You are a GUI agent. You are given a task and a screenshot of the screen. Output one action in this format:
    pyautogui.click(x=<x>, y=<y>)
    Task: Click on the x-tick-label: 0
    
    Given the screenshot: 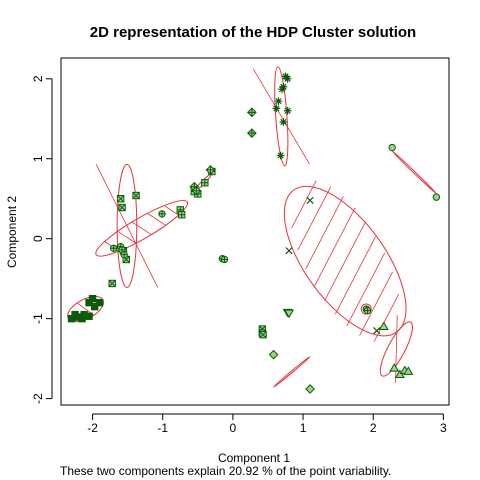 What is the action you would take?
    pyautogui.click(x=233, y=428)
    